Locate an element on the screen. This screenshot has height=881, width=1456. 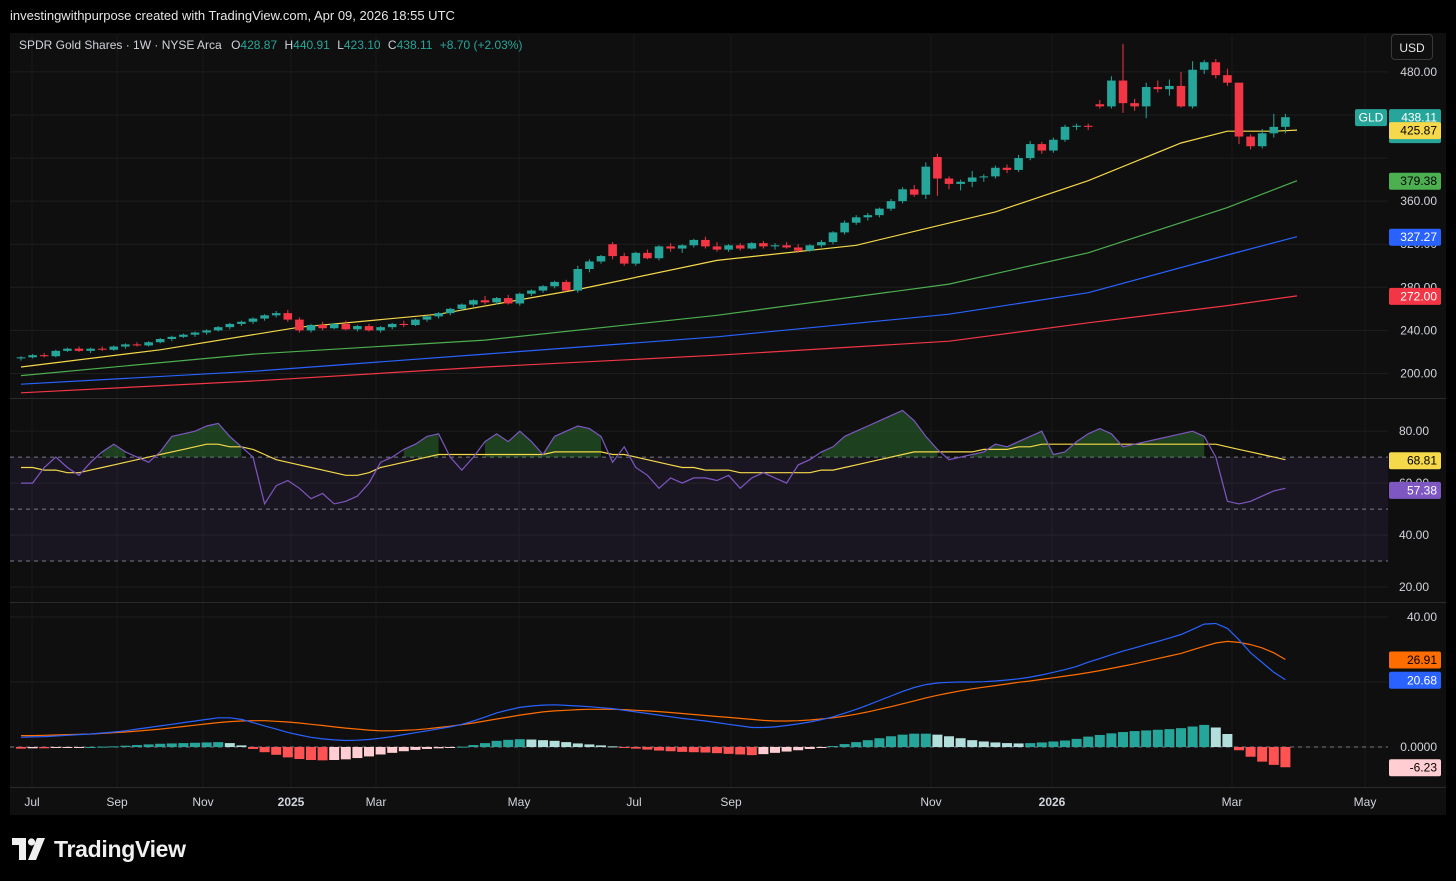
macd-histogram-badge-text: -6.23 is located at coordinates (1424, 768).